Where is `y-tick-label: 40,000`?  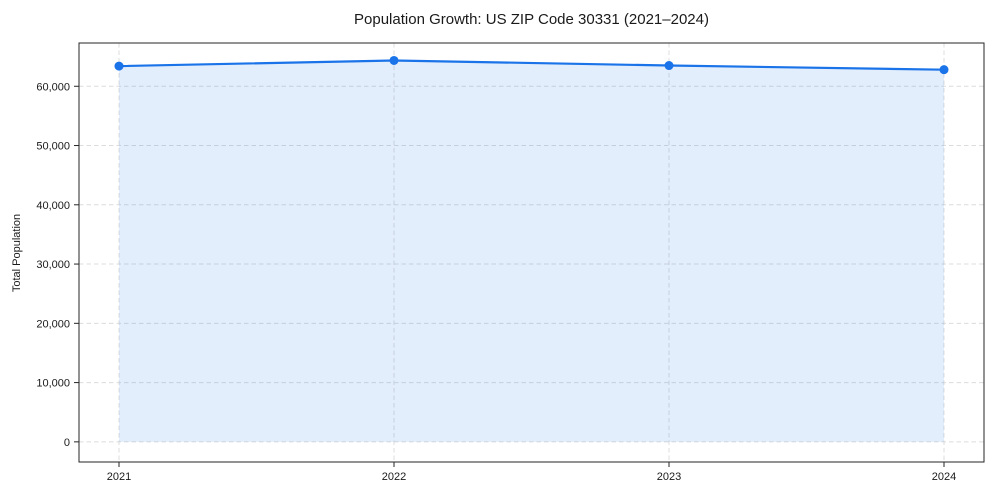
y-tick-label: 40,000 is located at coordinates (53, 206).